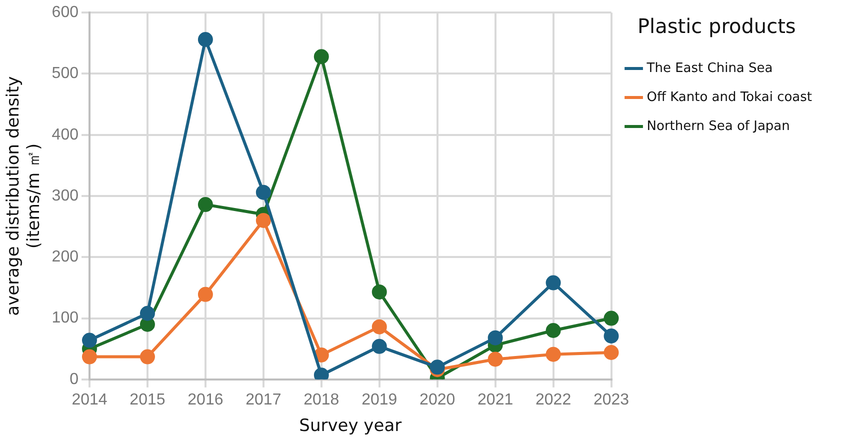 The image size is (846, 441). What do you see at coordinates (496, 399) in the screenshot?
I see `x-tick-label: 2021` at bounding box center [496, 399].